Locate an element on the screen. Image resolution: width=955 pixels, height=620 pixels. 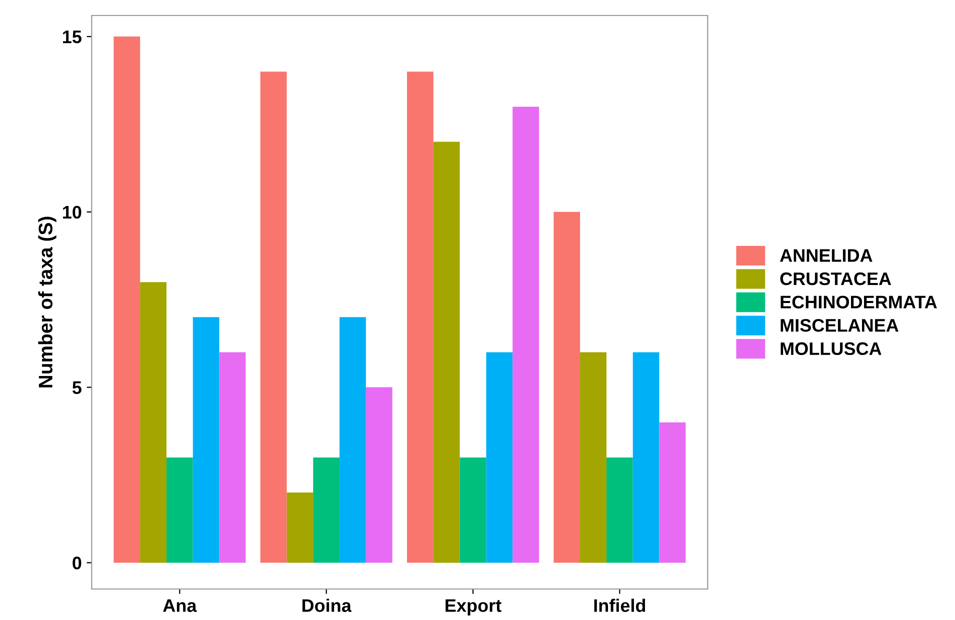
legend-label: MOLLUSCA is located at coordinates (831, 349).